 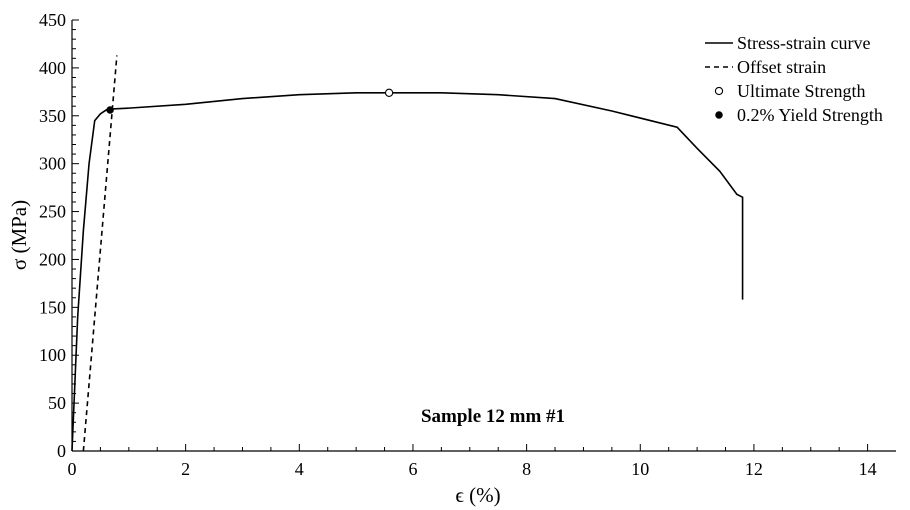 I want to click on ultimate-strength-marker, so click(x=389, y=92).